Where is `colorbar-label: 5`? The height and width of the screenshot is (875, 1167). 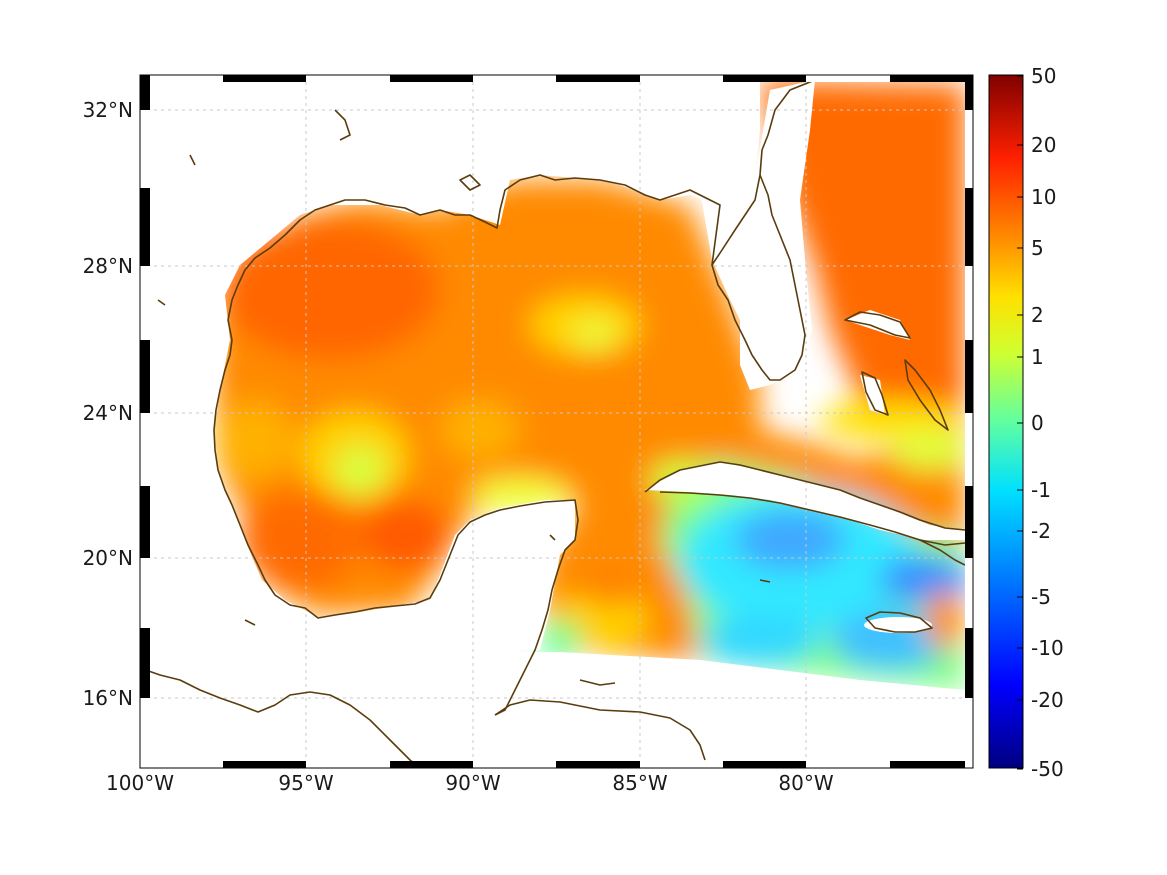 colorbar-label: 5 is located at coordinates (1037, 248).